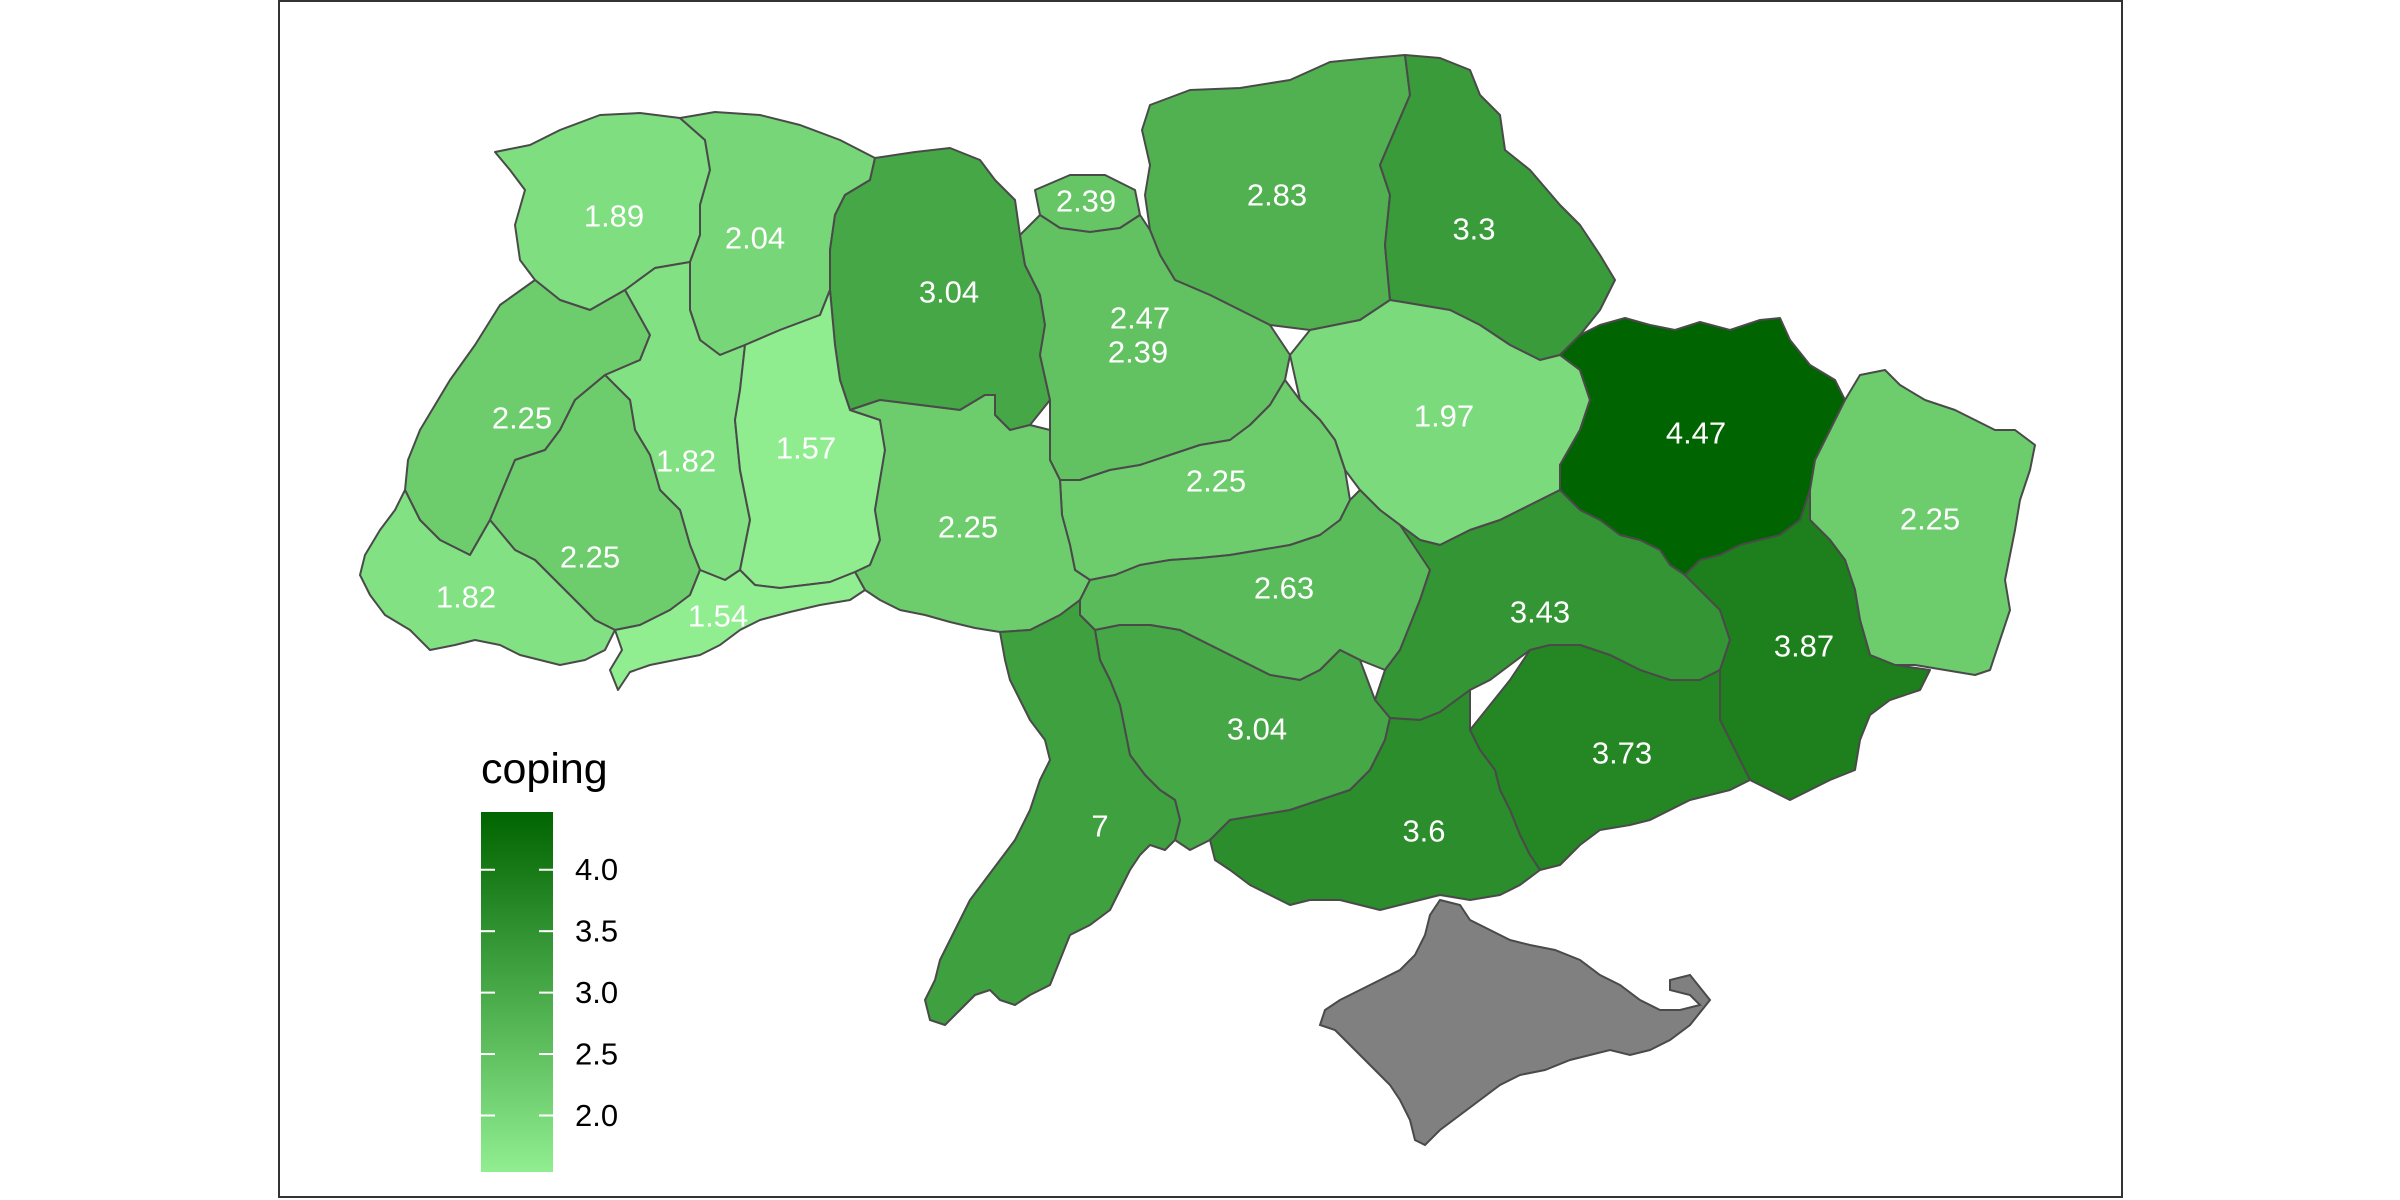 The width and height of the screenshot is (2400, 1200). I want to click on region-value-label: 1.57, so click(806, 448).